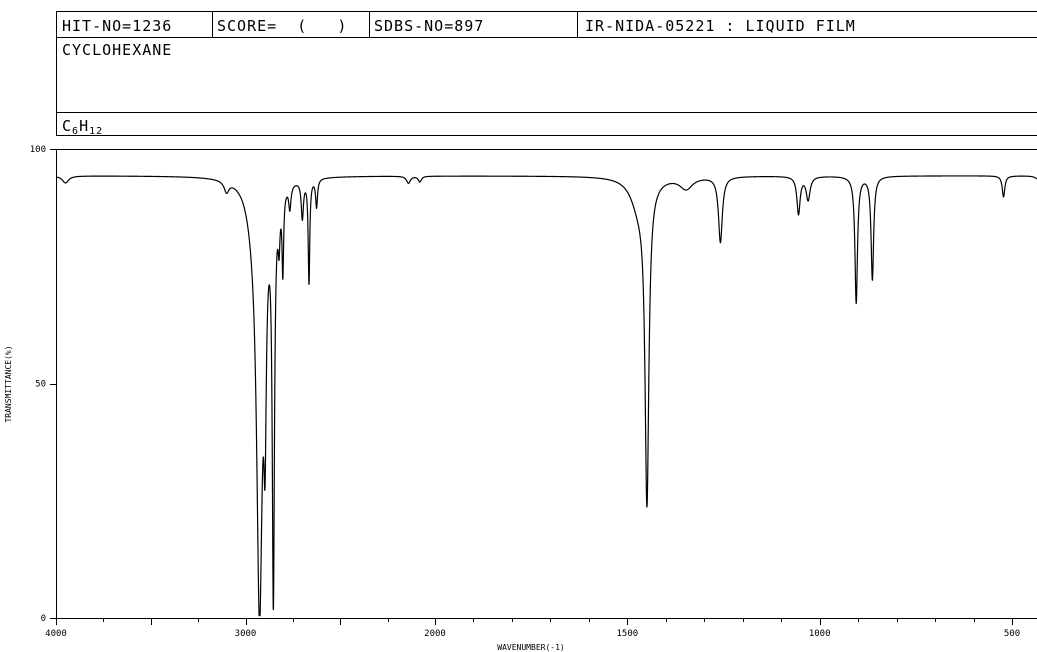 Image resolution: width=1037 pixels, height=652 pixels. I want to click on x-tick-label: 1000, so click(820, 634).